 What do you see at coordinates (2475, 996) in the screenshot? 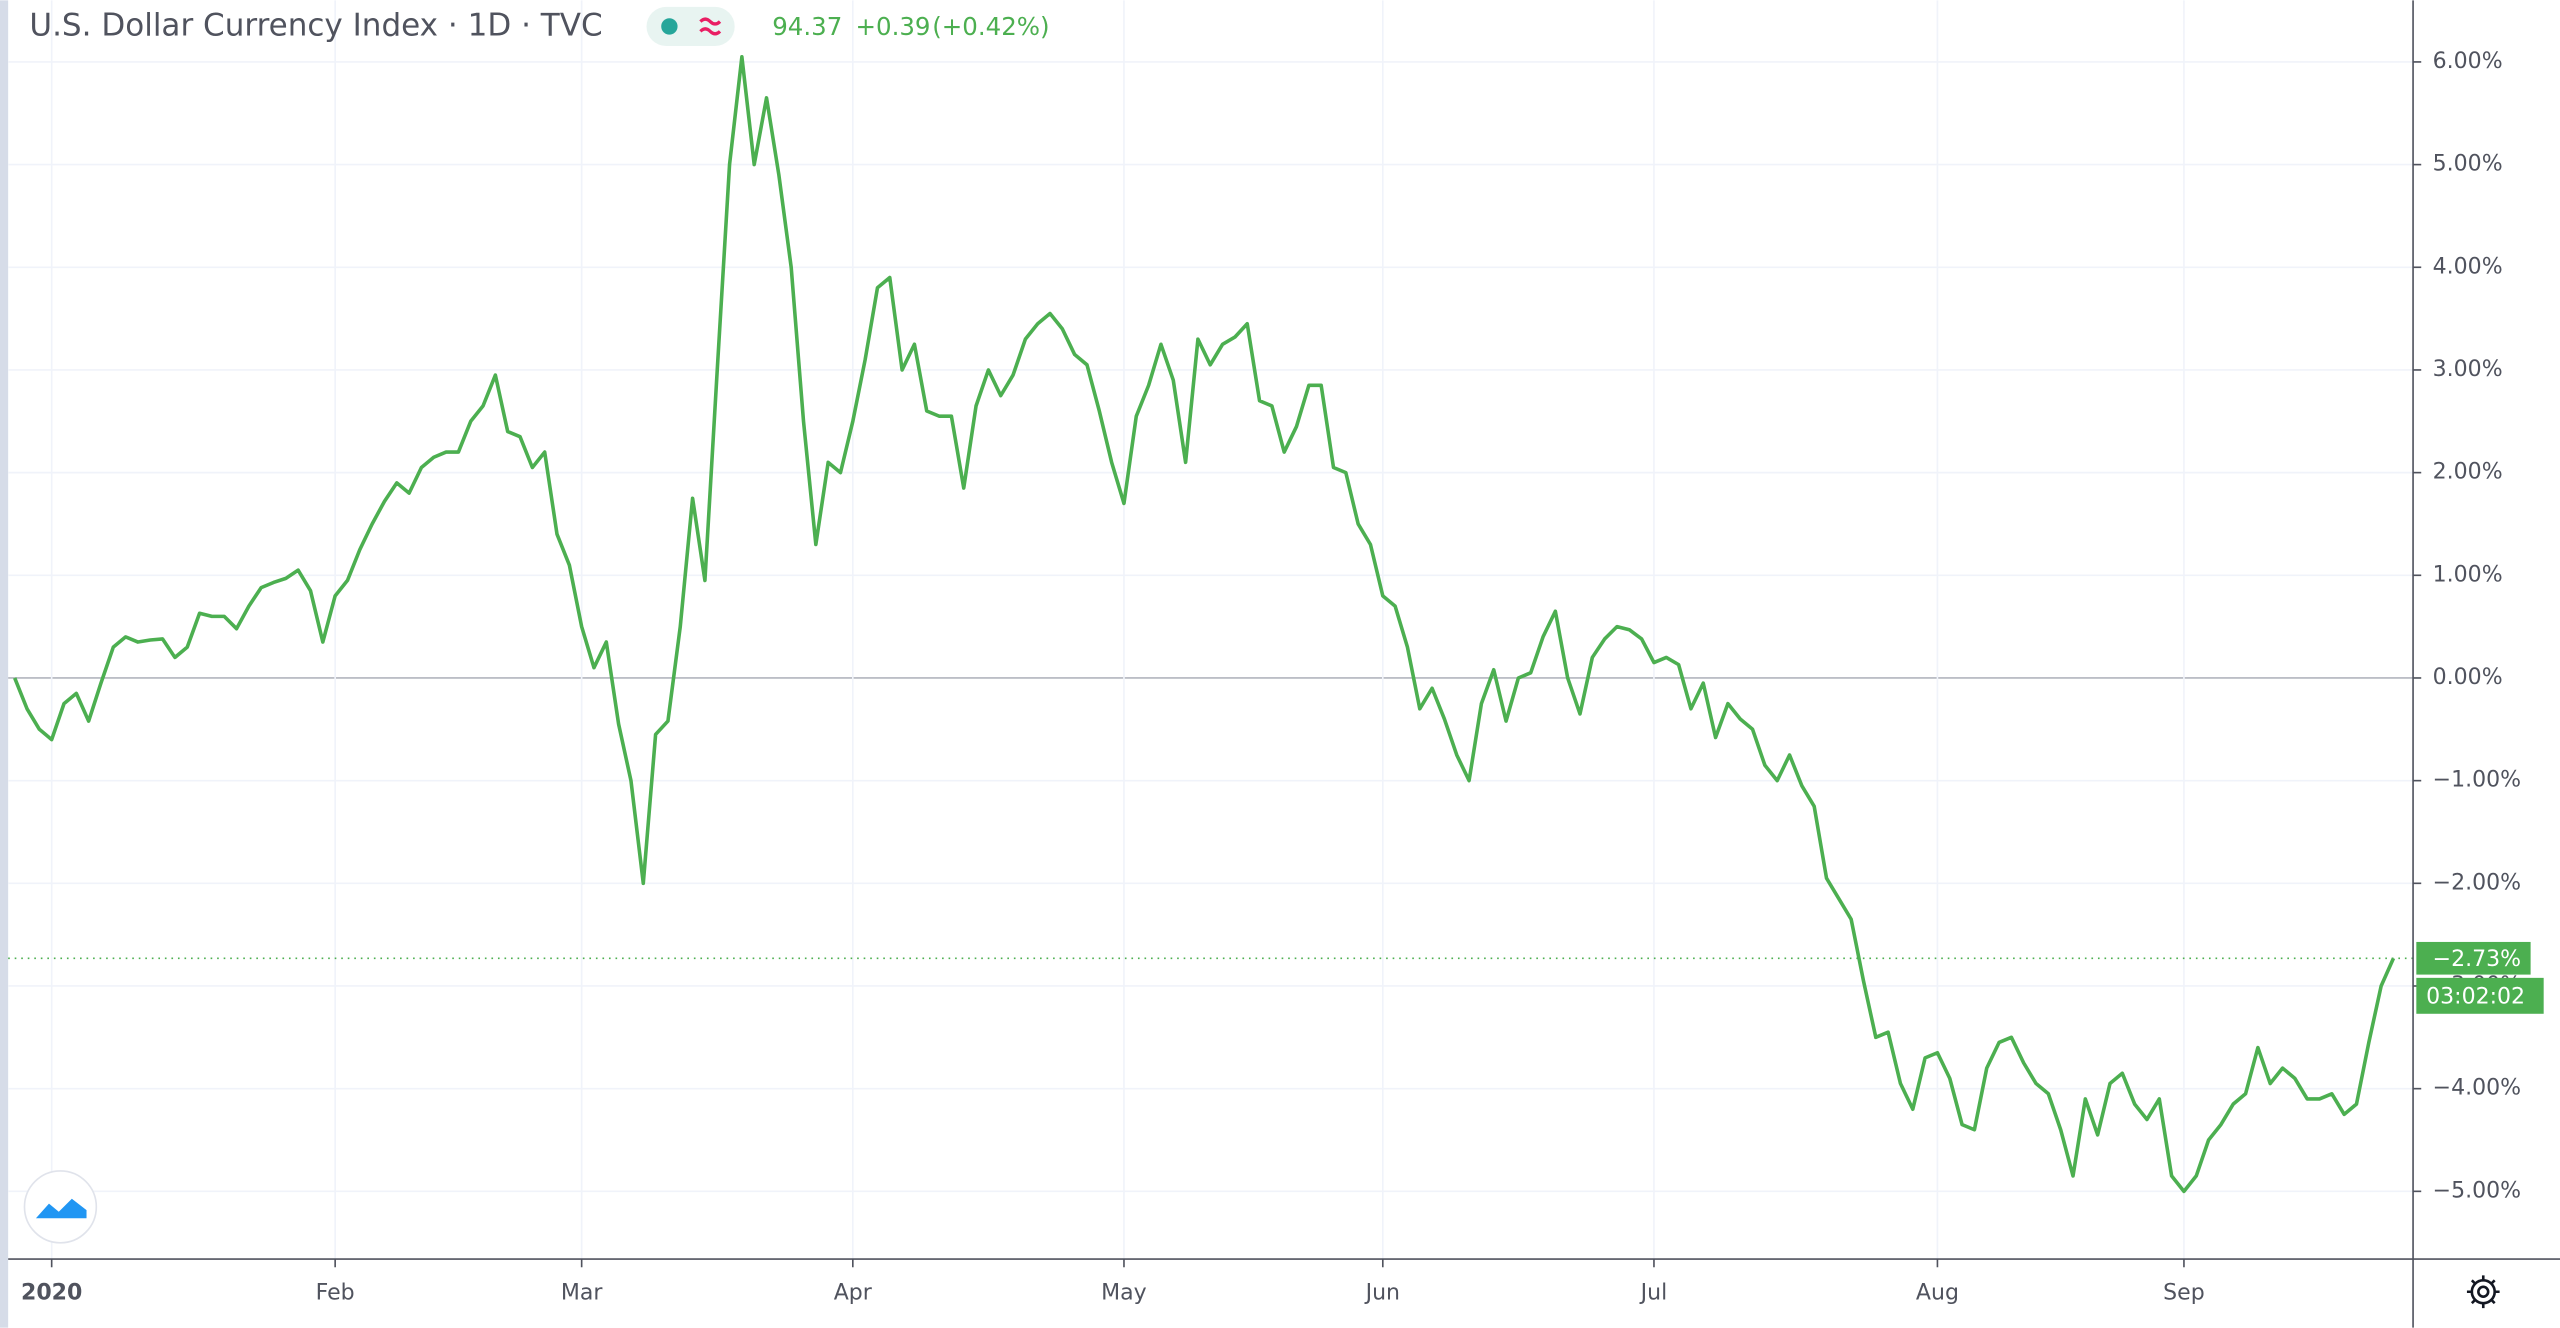
I see `countdown: 03:02:02` at bounding box center [2475, 996].